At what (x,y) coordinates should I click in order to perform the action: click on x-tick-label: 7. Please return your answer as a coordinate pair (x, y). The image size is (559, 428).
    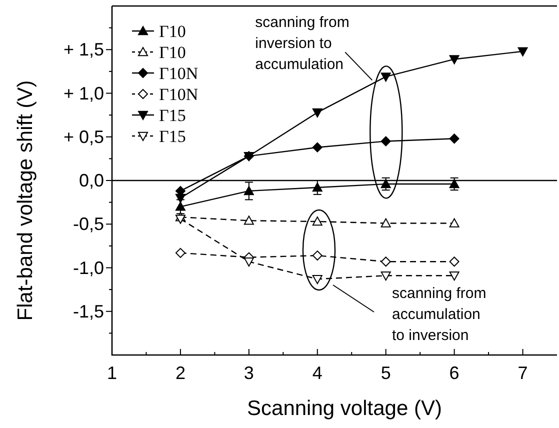
    Looking at the image, I should click on (523, 373).